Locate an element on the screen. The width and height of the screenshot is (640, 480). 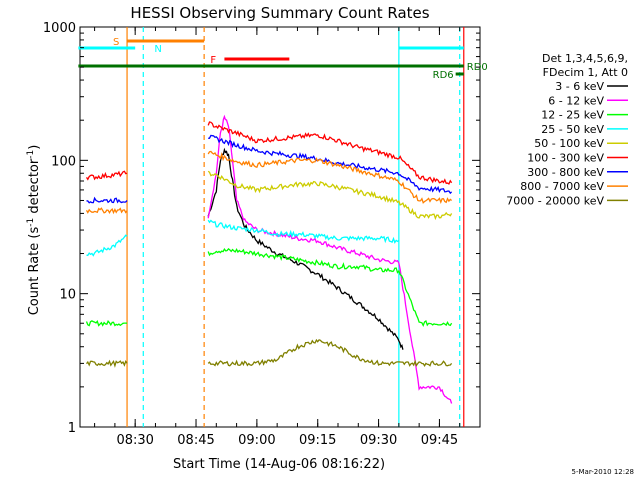
legend-label: 300 - 800 keV is located at coordinates (565, 172).